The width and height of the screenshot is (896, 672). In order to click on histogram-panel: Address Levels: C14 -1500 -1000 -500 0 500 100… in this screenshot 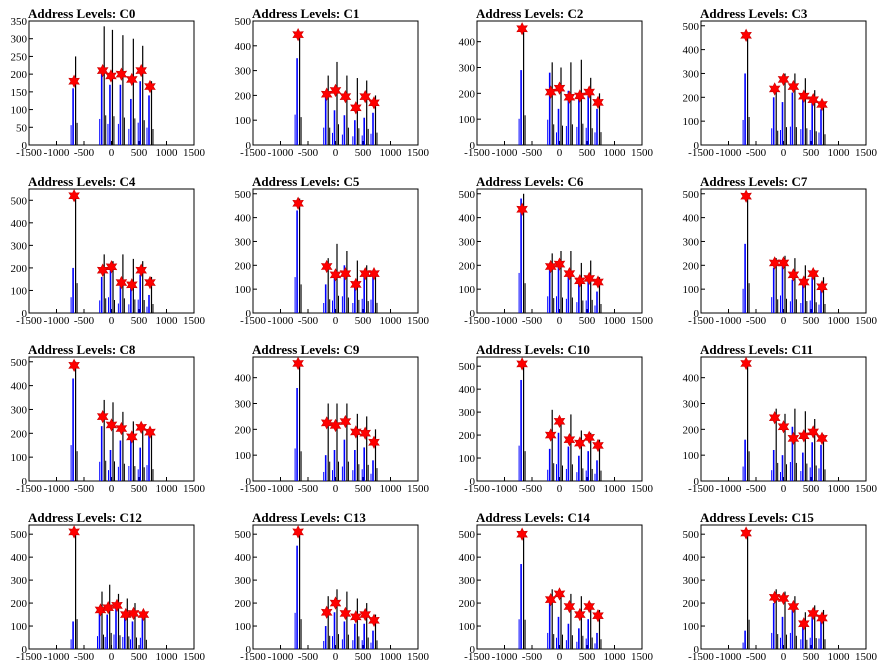, I will do `click(560, 588)`.